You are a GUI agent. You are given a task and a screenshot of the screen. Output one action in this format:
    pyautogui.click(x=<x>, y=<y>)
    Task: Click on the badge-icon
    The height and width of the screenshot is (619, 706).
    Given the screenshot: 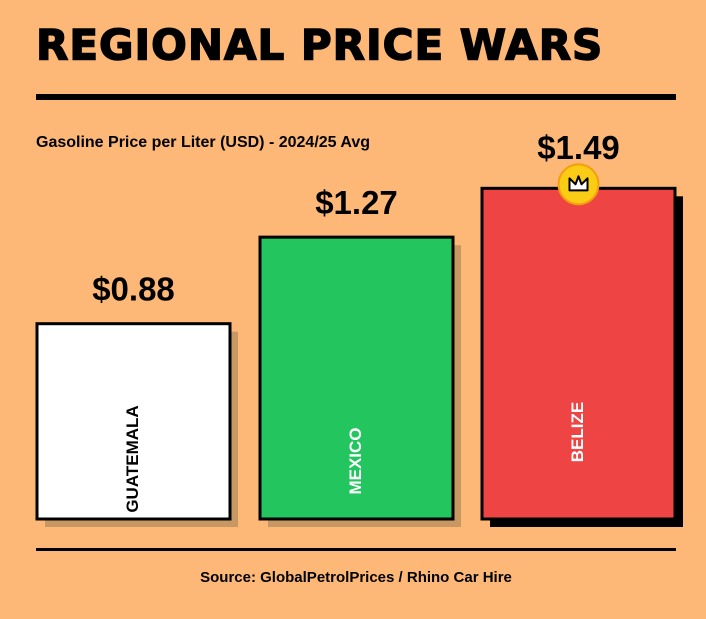 What is the action you would take?
    pyautogui.click(x=578, y=183)
    